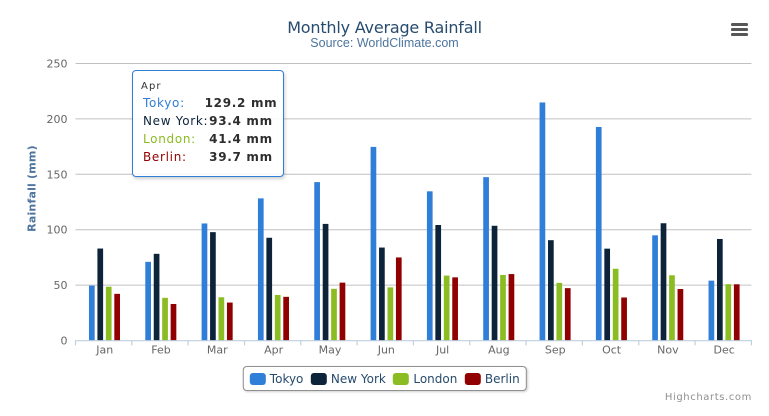 The height and width of the screenshot is (416, 769). I want to click on bar-berlin-may, so click(342, 311).